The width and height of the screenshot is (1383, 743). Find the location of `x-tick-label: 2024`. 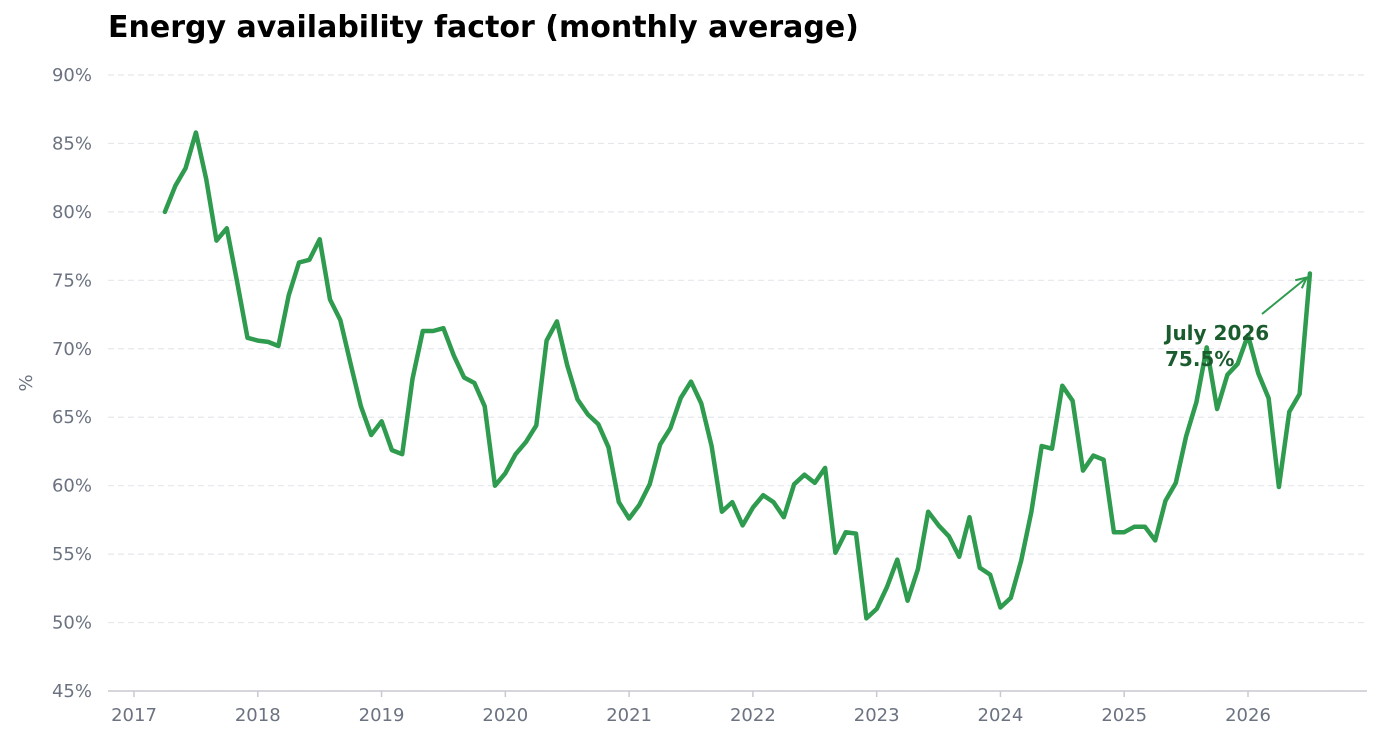

x-tick-label: 2024 is located at coordinates (1001, 715).